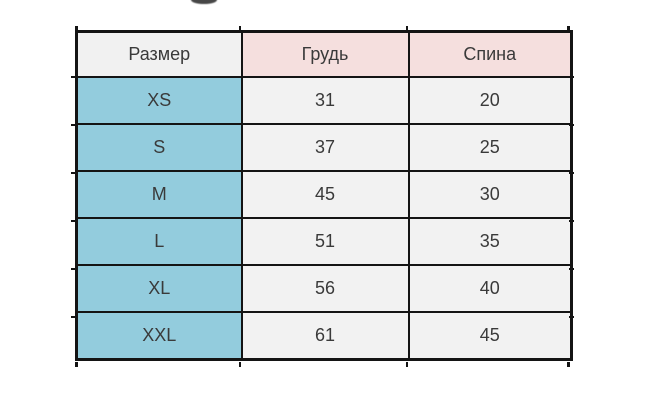 The image size is (646, 404). Describe the element at coordinates (159, 336) in the screenshot. I see `size-label: XXL` at that location.